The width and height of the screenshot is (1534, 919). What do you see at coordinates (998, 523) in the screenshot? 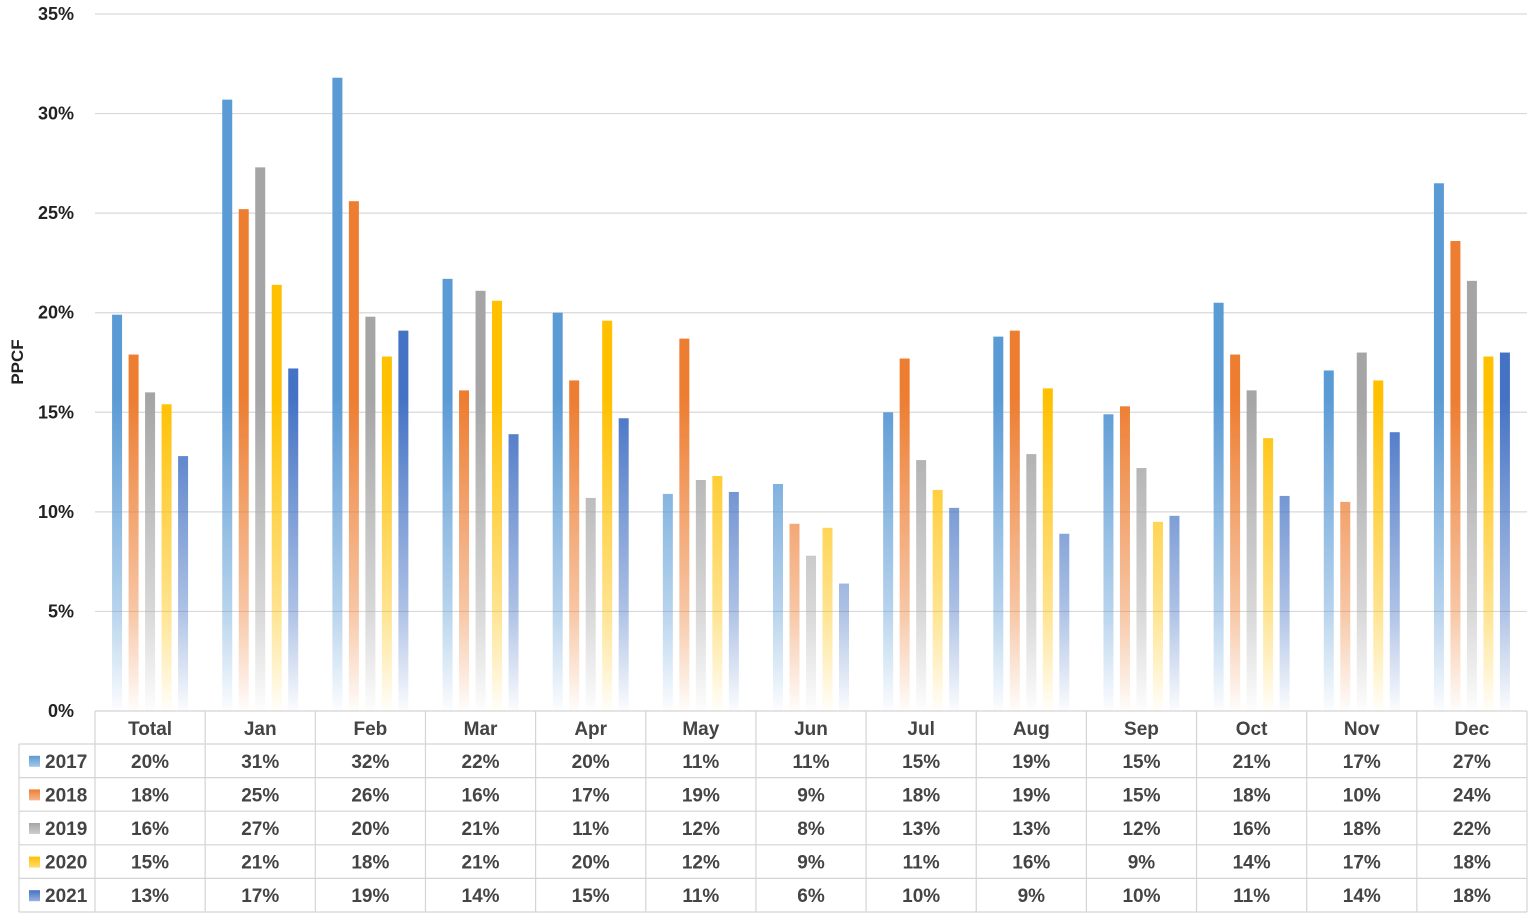
I see `bar-2017-aug` at bounding box center [998, 523].